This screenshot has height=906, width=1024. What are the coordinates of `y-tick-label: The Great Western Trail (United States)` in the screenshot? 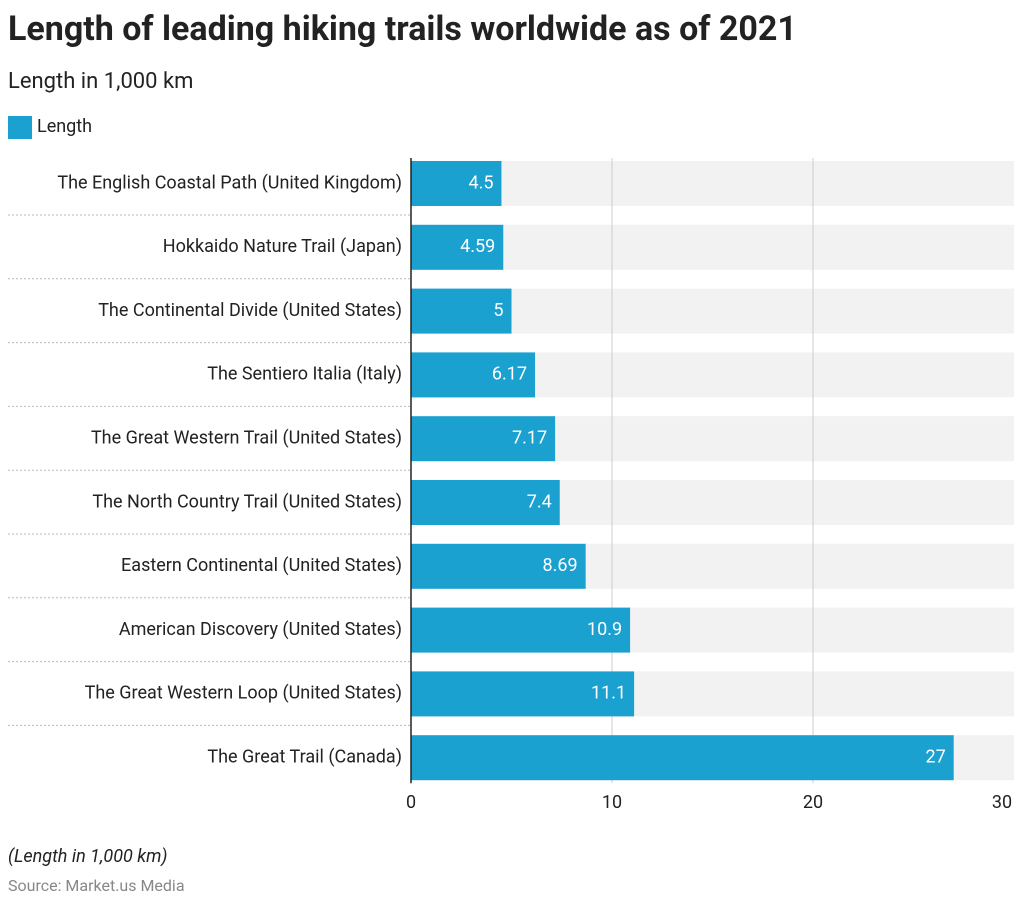 It's located at (246, 437).